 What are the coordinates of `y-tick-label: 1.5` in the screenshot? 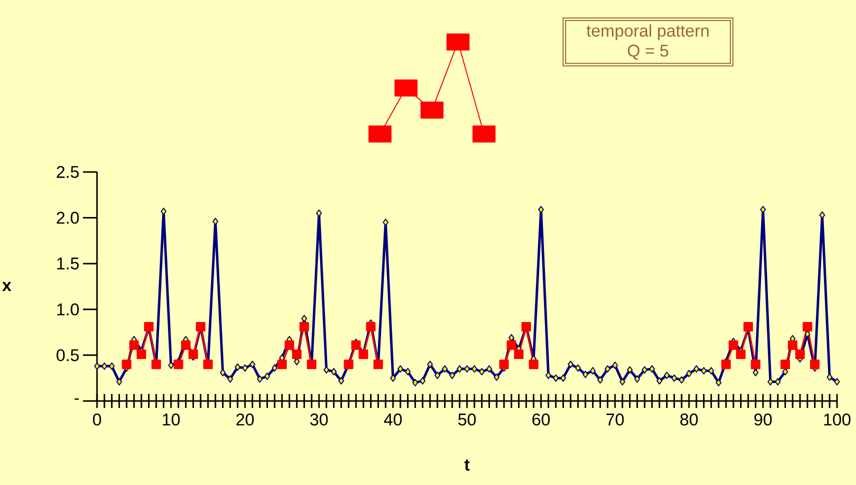 It's located at (68, 264).